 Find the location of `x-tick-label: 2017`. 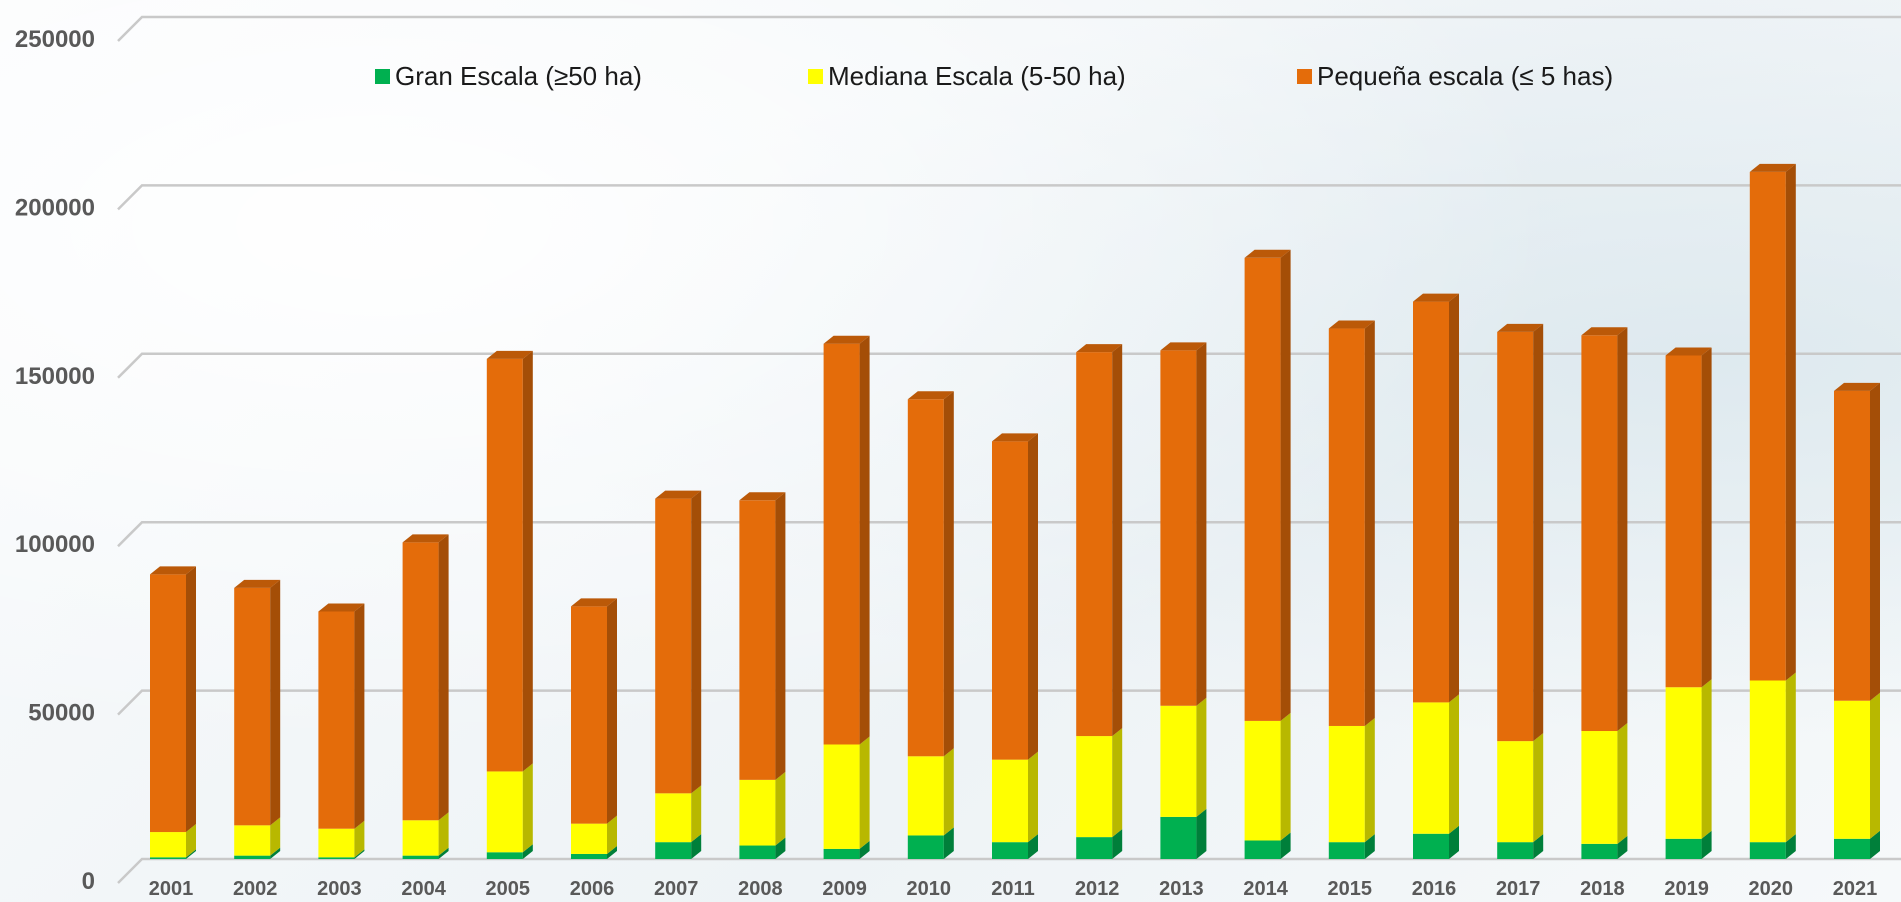

x-tick-label: 2017 is located at coordinates (1518, 889).